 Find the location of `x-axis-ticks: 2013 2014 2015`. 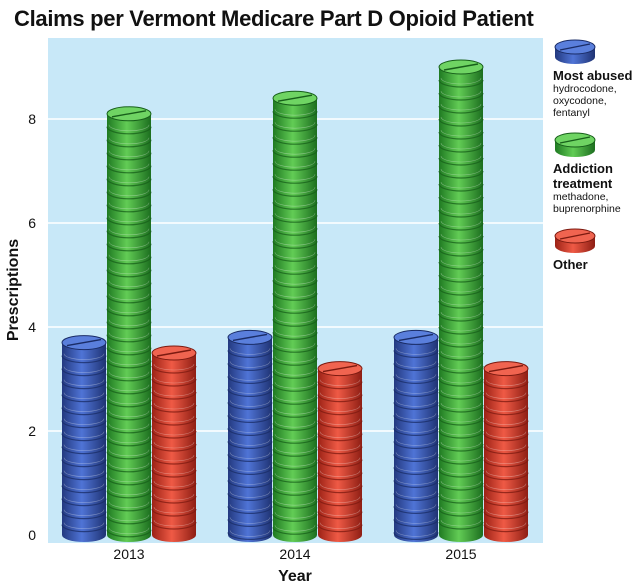

x-axis-ticks: 2013 2014 2015 is located at coordinates (294, 554).